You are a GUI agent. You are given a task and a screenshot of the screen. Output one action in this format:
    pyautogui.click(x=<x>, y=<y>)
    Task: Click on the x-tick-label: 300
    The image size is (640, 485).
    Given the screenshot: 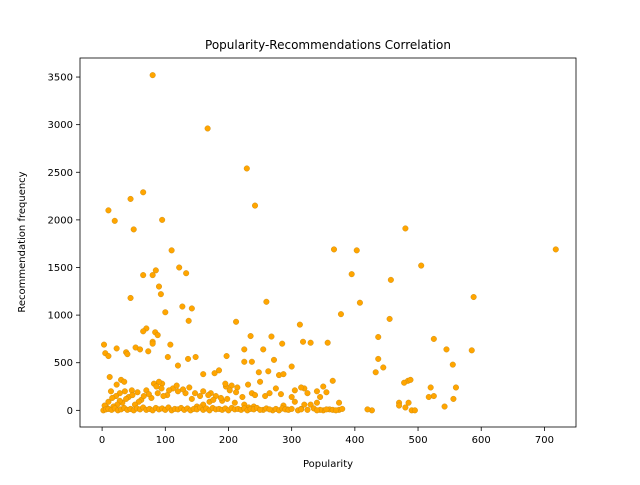 What is the action you would take?
    pyautogui.click(x=291, y=440)
    